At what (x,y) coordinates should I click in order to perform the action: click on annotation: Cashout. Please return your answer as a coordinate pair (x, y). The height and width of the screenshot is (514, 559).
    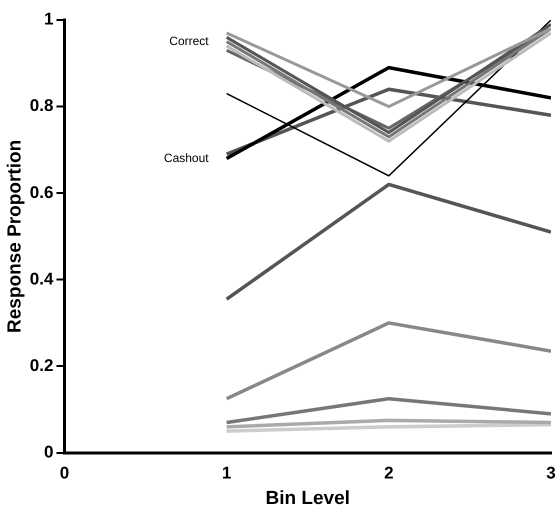
    Looking at the image, I should click on (187, 157).